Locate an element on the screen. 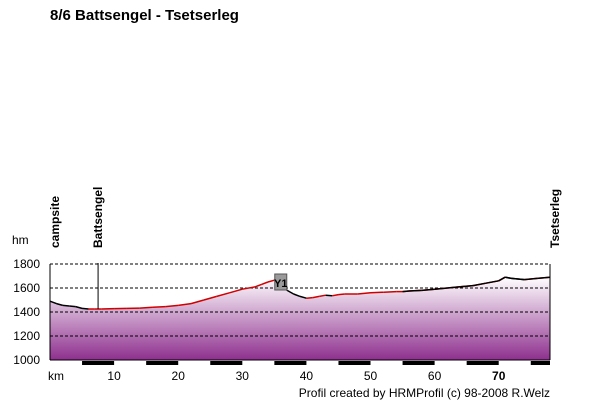 Image resolution: width=600 pixels, height=400 pixels. x-tick-label: 40 is located at coordinates (307, 376).